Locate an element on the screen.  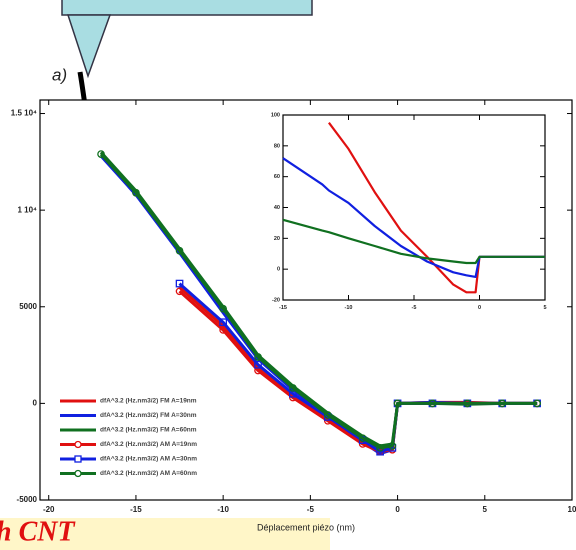
legend-label: dfA^3.2 (Hz.nm3/2) AM A=30nm is located at coordinates (148, 459).